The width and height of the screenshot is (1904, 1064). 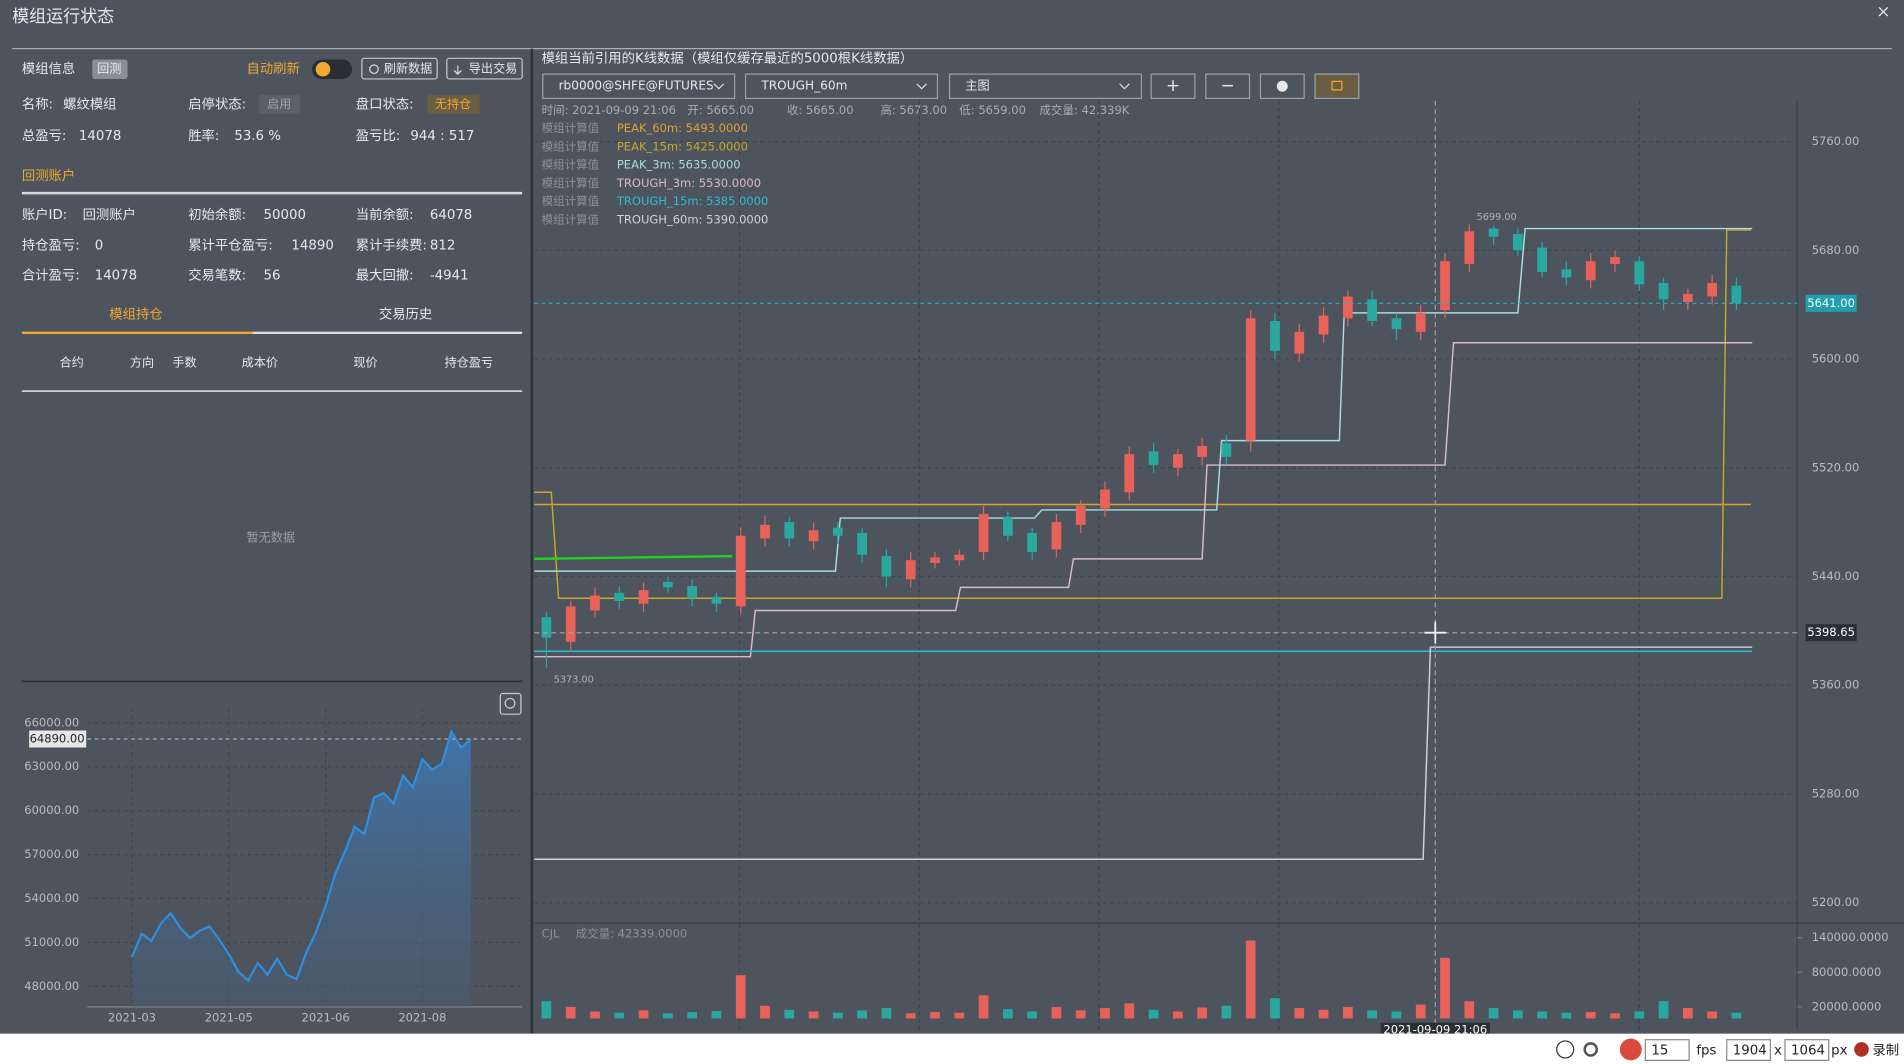 I want to click on y-tick-label: 54000.00, so click(x=51, y=898).